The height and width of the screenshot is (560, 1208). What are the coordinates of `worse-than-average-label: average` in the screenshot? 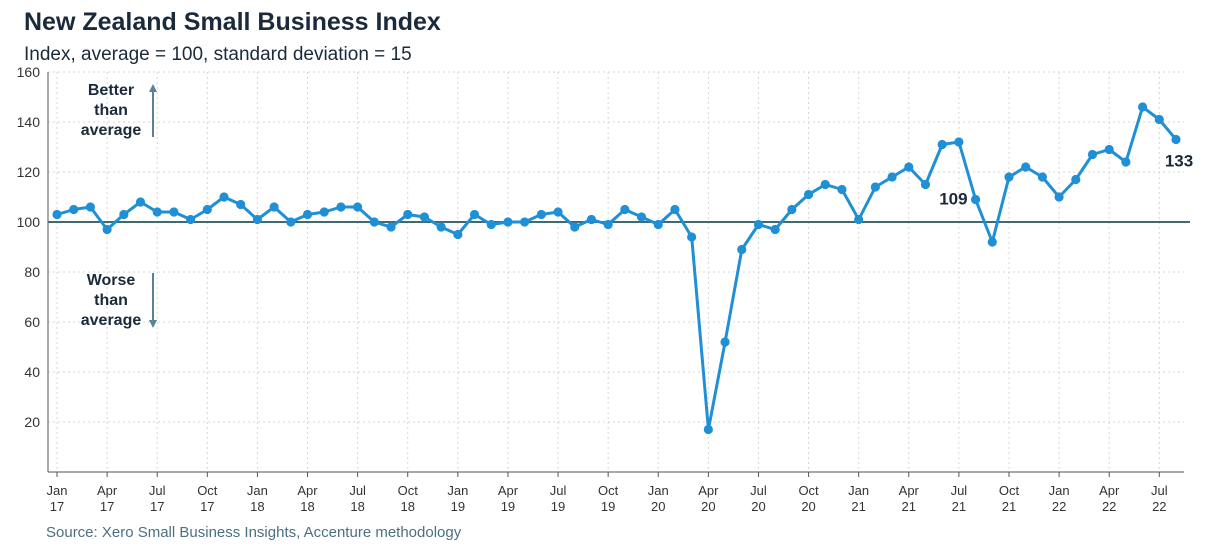 It's located at (111, 320).